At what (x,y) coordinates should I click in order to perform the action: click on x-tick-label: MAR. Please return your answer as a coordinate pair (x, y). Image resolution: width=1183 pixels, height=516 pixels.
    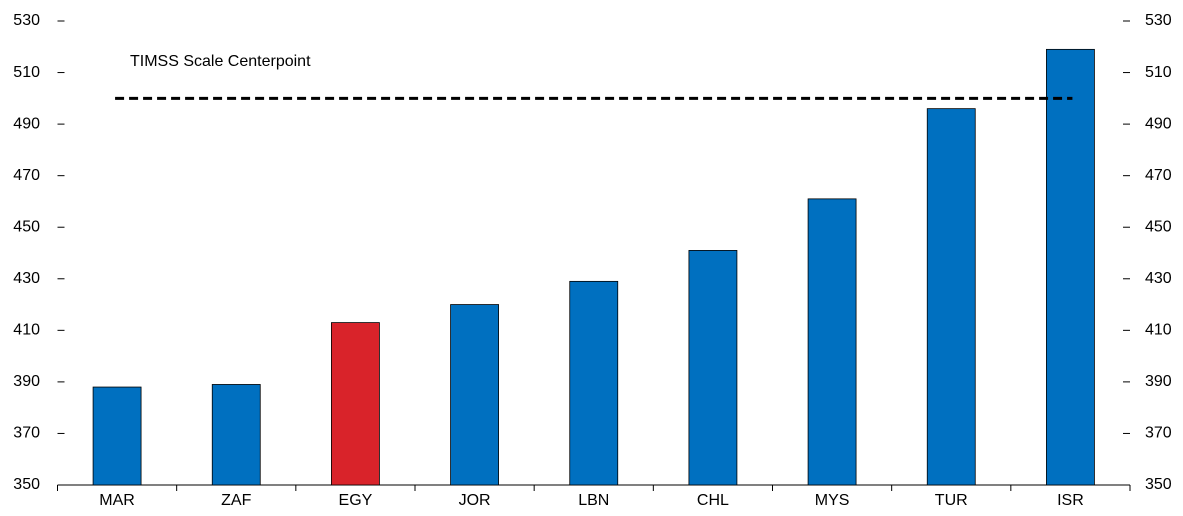
    Looking at the image, I should click on (117, 500).